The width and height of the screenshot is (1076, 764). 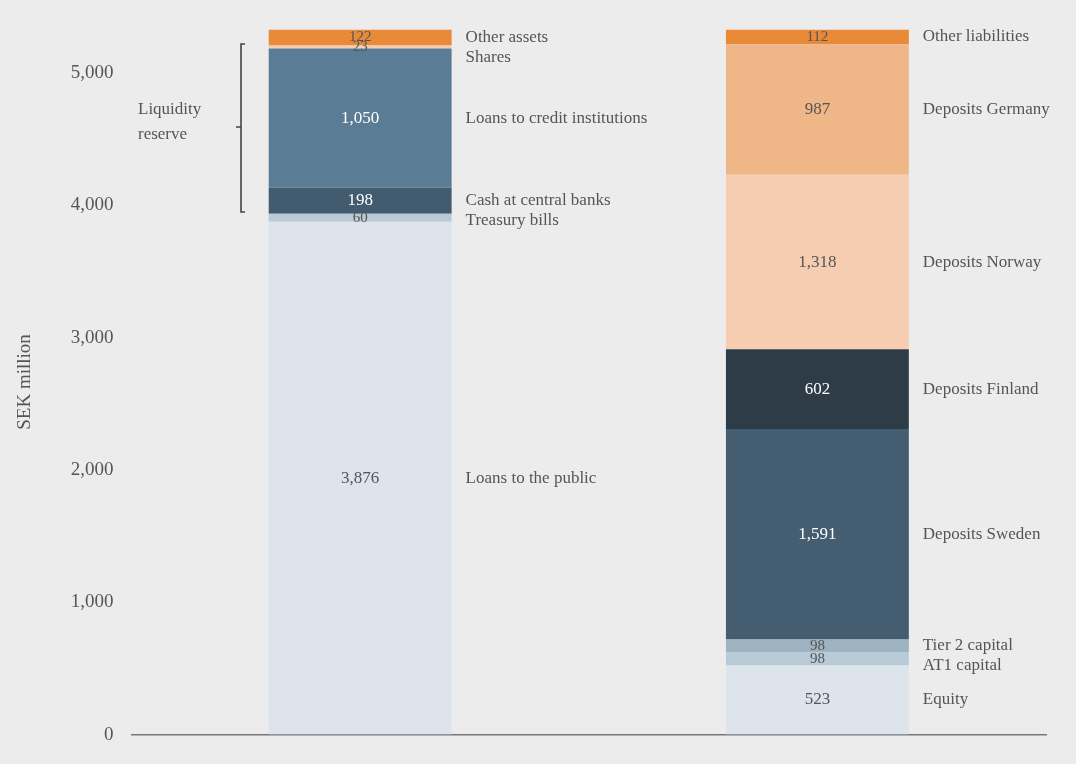 What do you see at coordinates (538, 200) in the screenshot?
I see `series-label: Cash at central banks` at bounding box center [538, 200].